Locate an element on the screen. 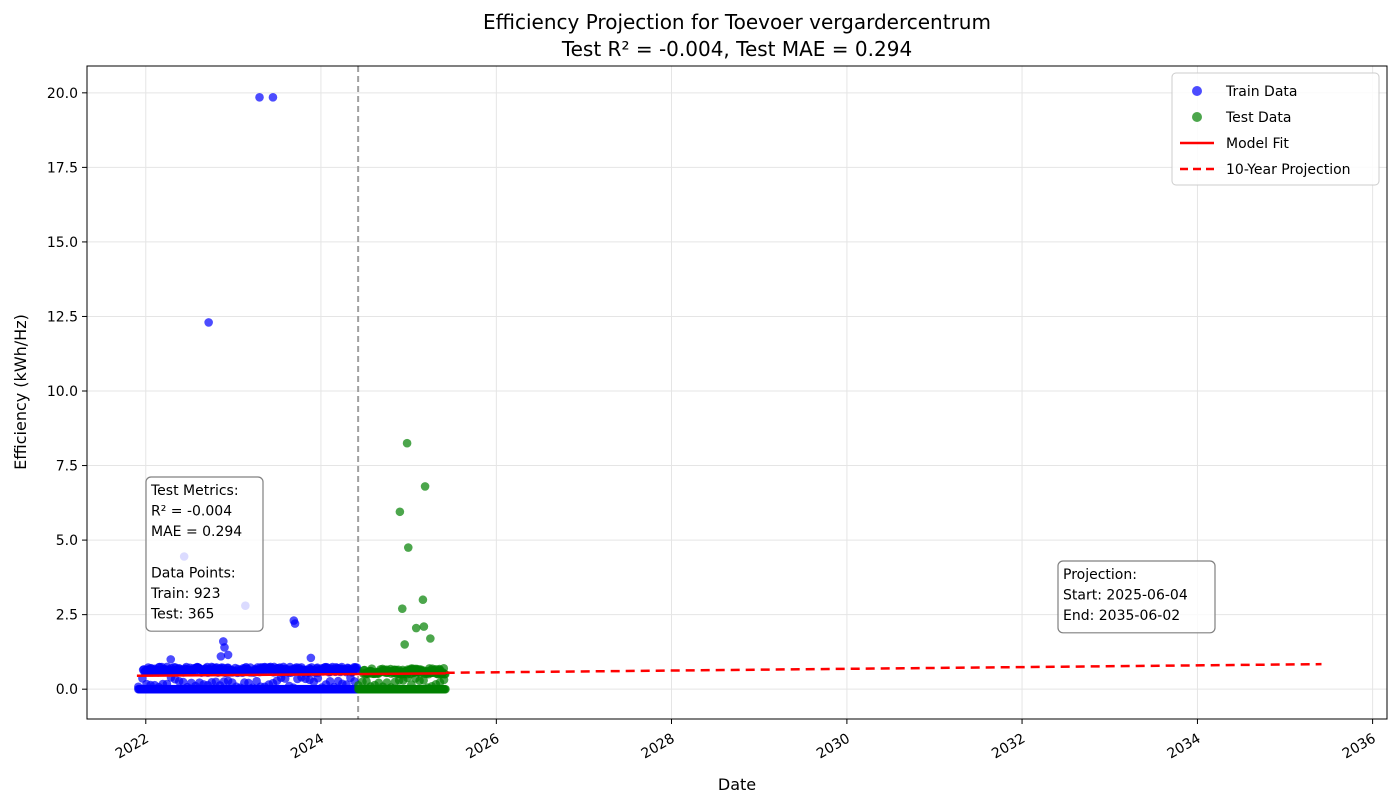  metrics-box-line: R² = -0.004 is located at coordinates (191, 512).